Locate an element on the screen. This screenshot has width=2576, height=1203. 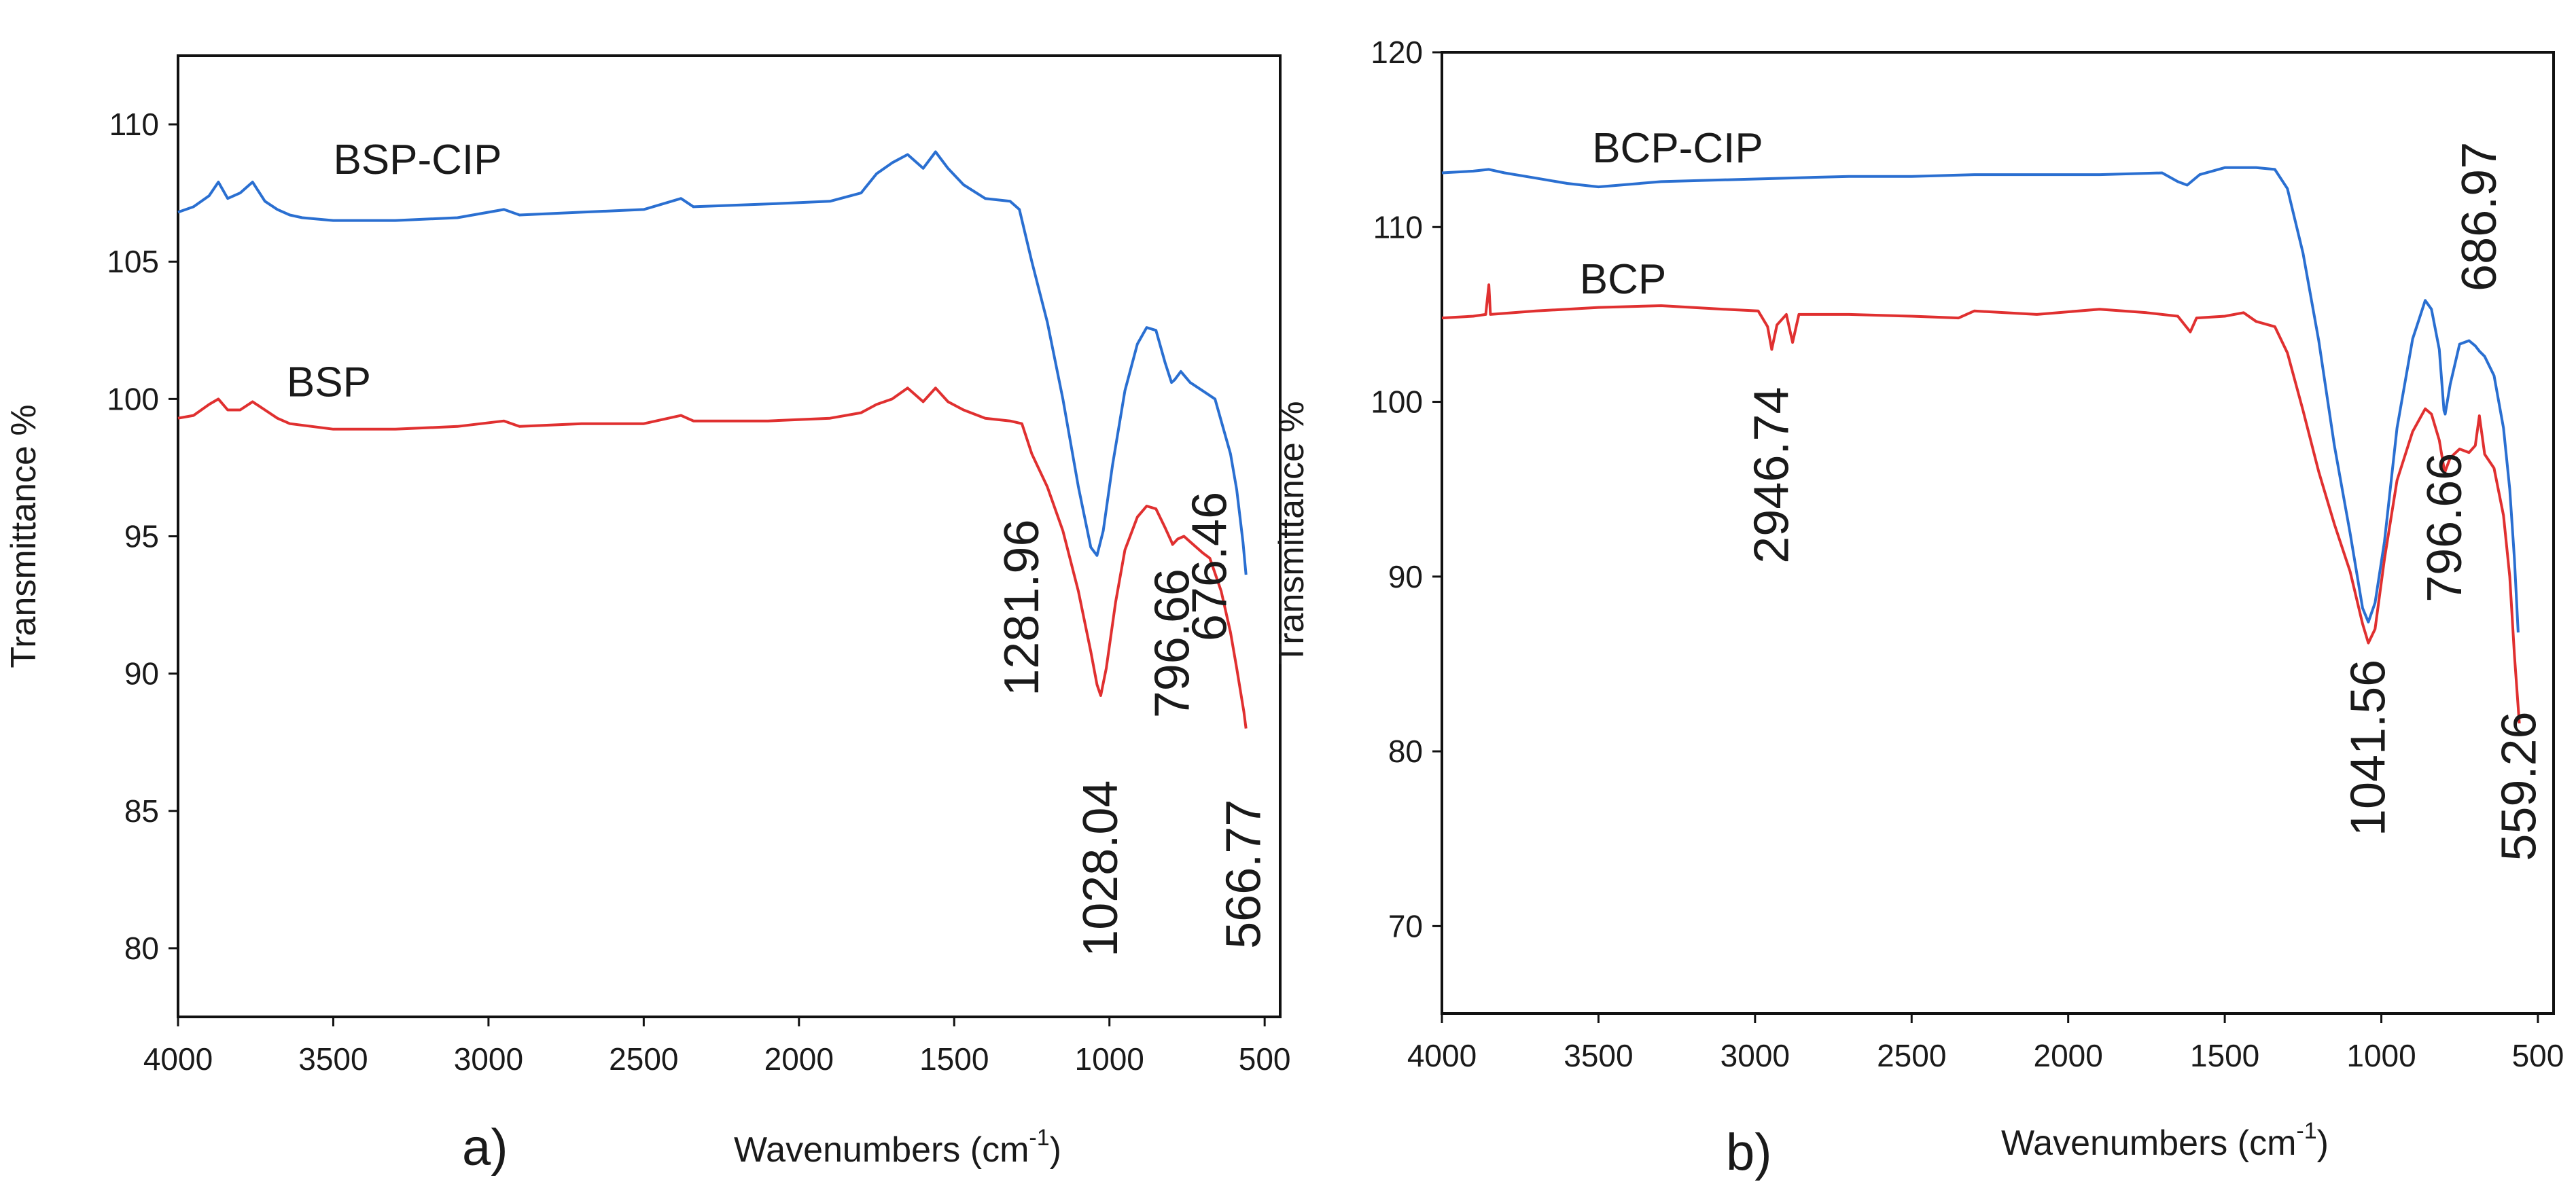
y-tick-label: 70 is located at coordinates (1405, 926).